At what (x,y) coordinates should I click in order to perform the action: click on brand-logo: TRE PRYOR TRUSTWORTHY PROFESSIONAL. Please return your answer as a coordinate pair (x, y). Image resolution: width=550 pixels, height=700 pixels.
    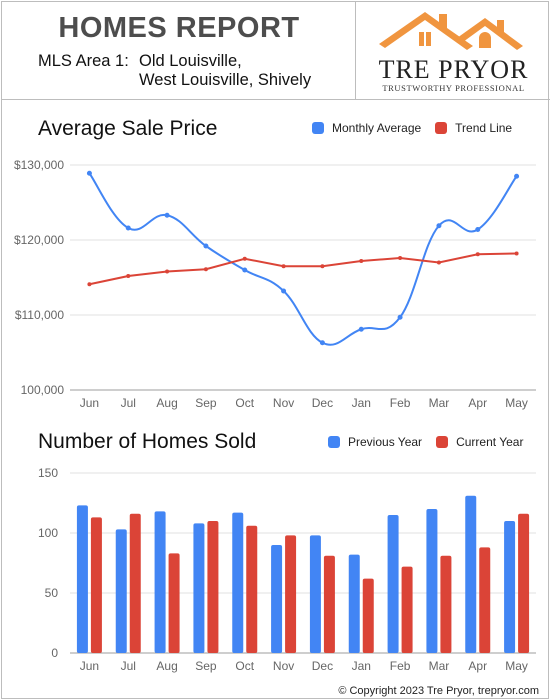
    Looking at the image, I should click on (453, 51).